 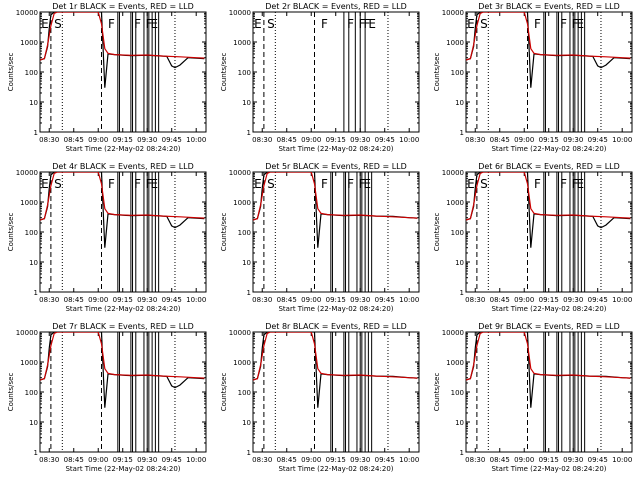 I want to click on plot-frame, so click(x=336, y=232).